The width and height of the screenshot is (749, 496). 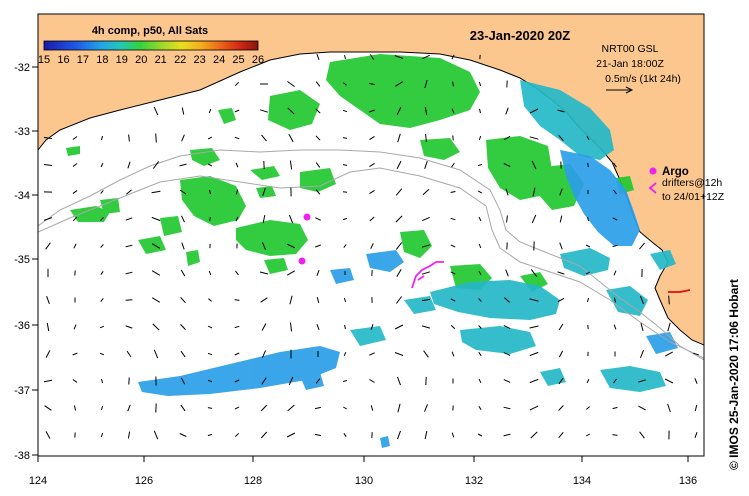 I want to click on colorbar-gradient, so click(x=151, y=45).